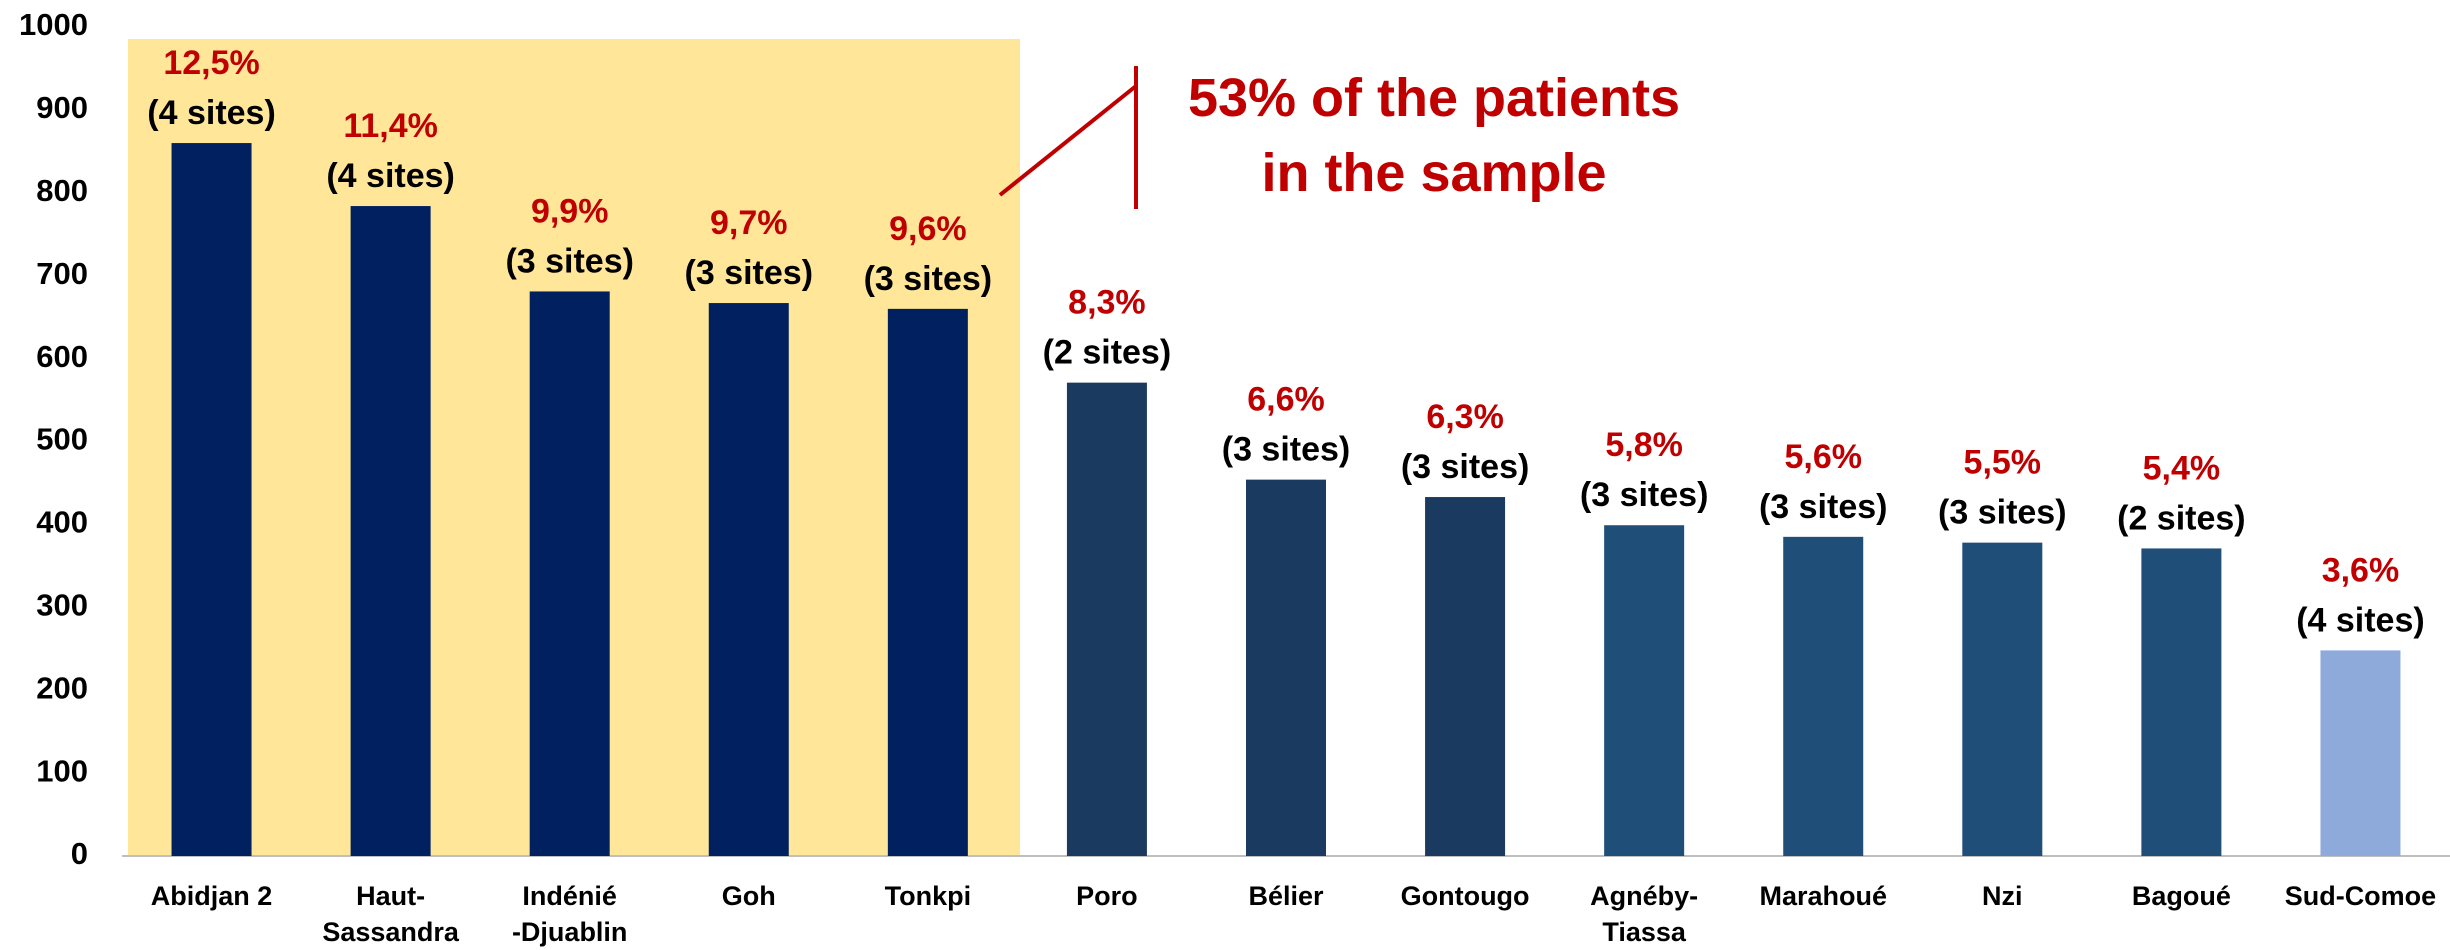 The height and width of the screenshot is (950, 2450). Describe the element at coordinates (1107, 896) in the screenshot. I see `x-tick-label: Poro` at that location.